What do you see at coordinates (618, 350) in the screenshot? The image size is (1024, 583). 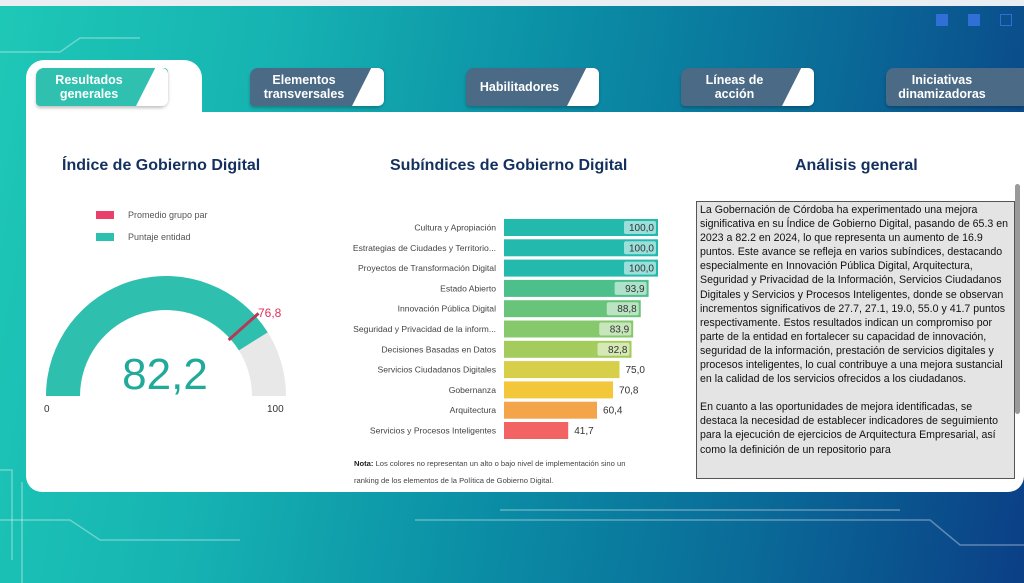 I see `bar-value-label: 82,8` at bounding box center [618, 350].